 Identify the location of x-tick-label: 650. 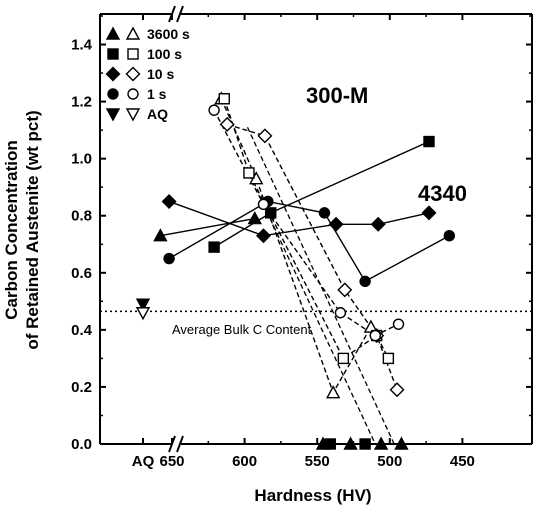
(171, 461).